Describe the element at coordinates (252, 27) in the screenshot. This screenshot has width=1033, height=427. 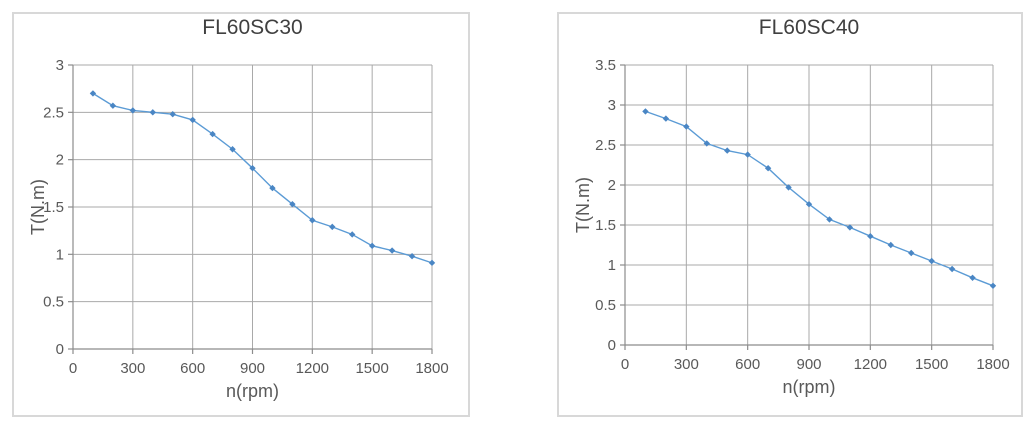
I see `chart-title: FL60SC30` at that location.